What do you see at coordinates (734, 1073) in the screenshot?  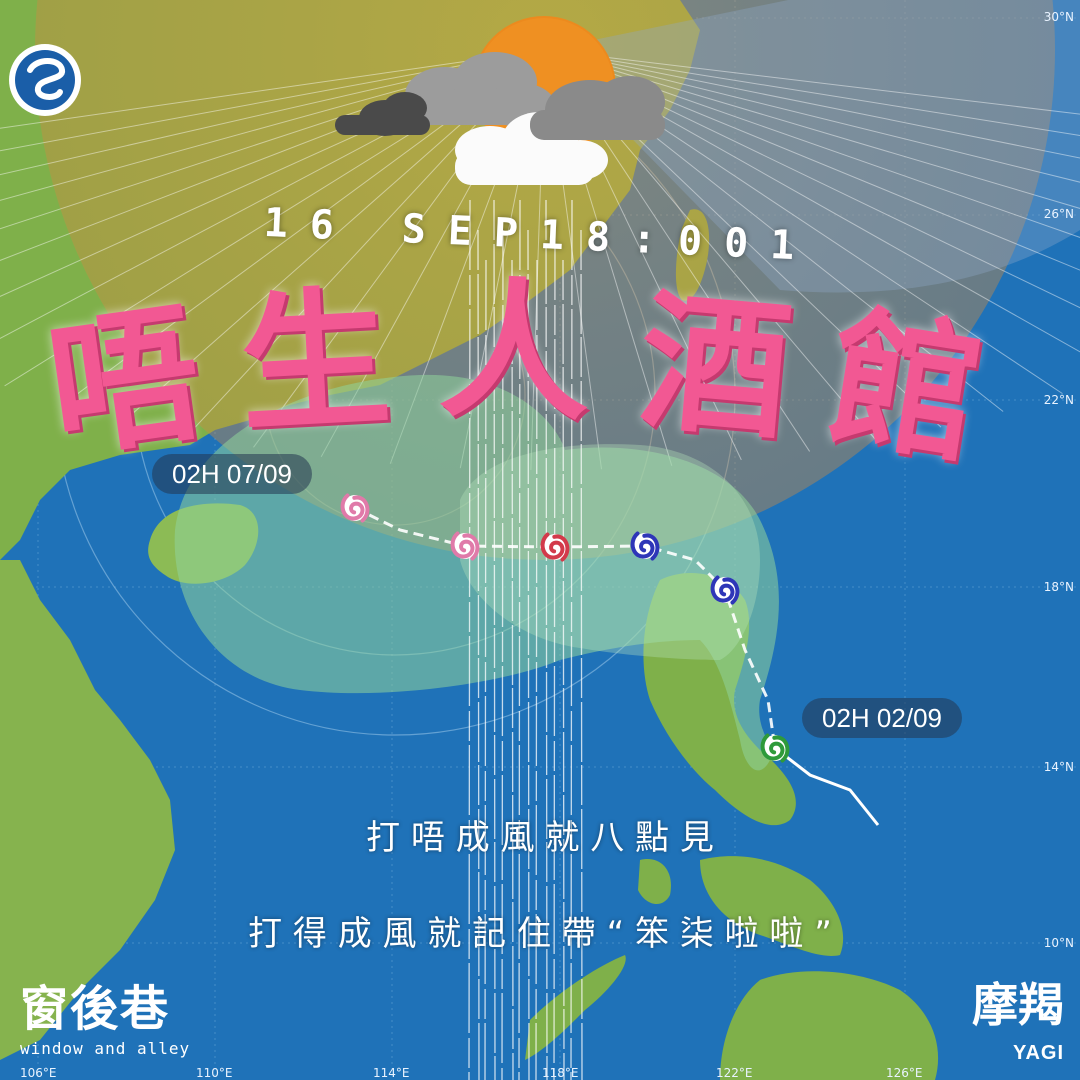 I see `lon-label: 122°E` at bounding box center [734, 1073].